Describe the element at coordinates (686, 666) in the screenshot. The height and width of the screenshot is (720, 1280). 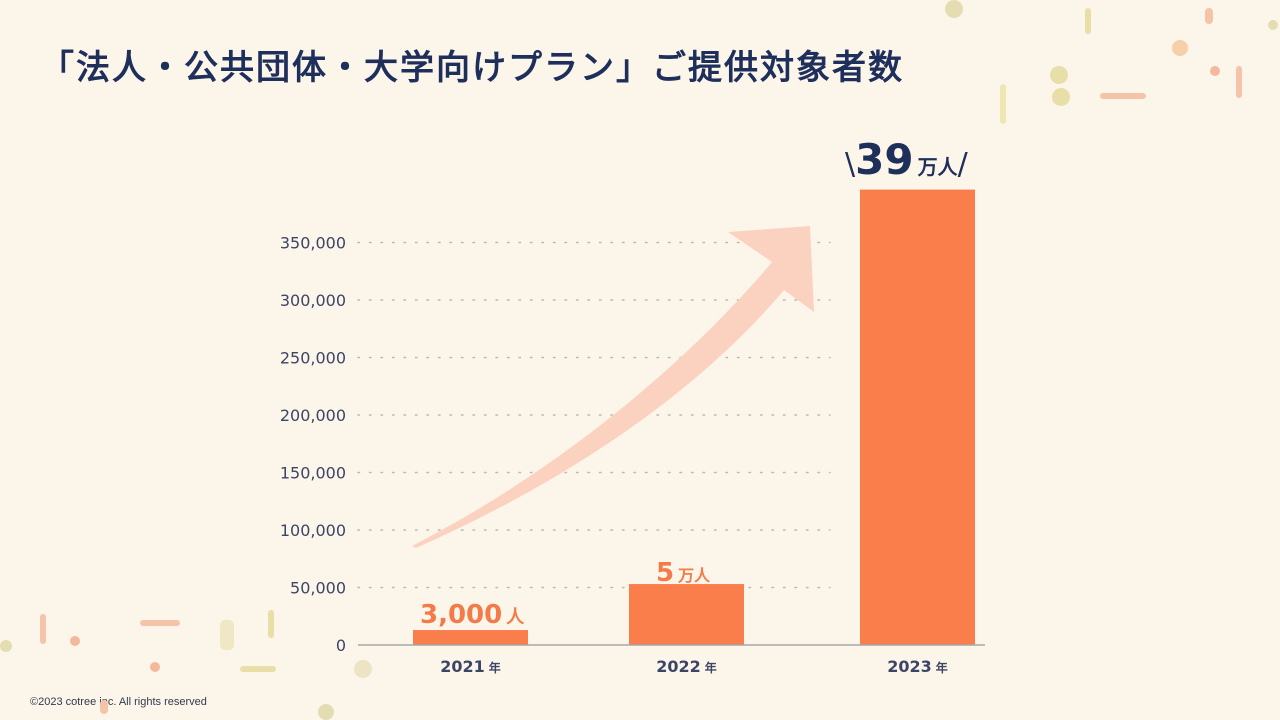
I see `x-tick-label: 2022 年` at that location.